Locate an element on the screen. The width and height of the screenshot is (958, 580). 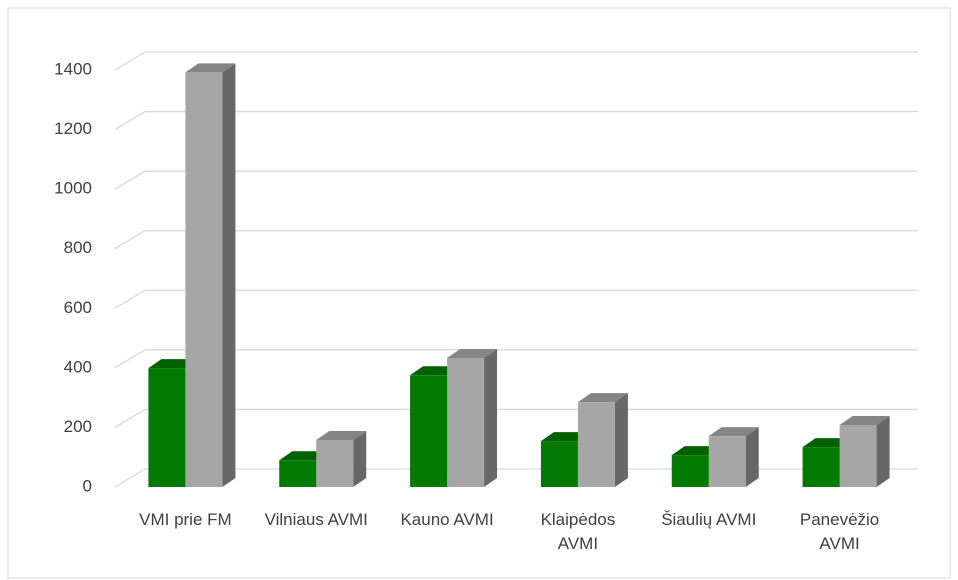
x-tick-label: Panevėžio AVMI is located at coordinates (839, 531).